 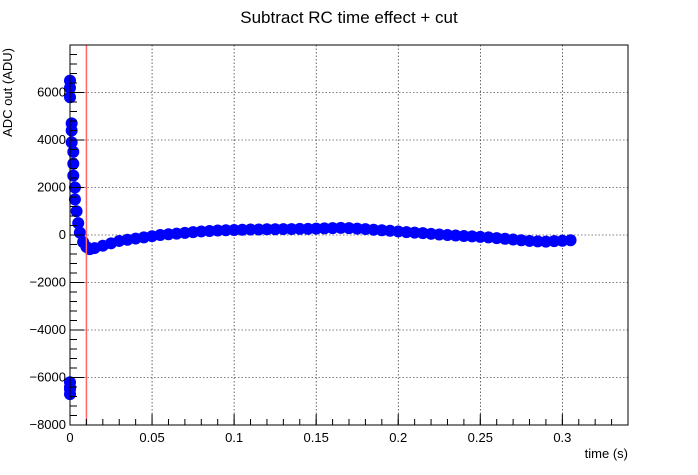 What do you see at coordinates (69, 437) in the screenshot?
I see `x-tick-label: 0` at bounding box center [69, 437].